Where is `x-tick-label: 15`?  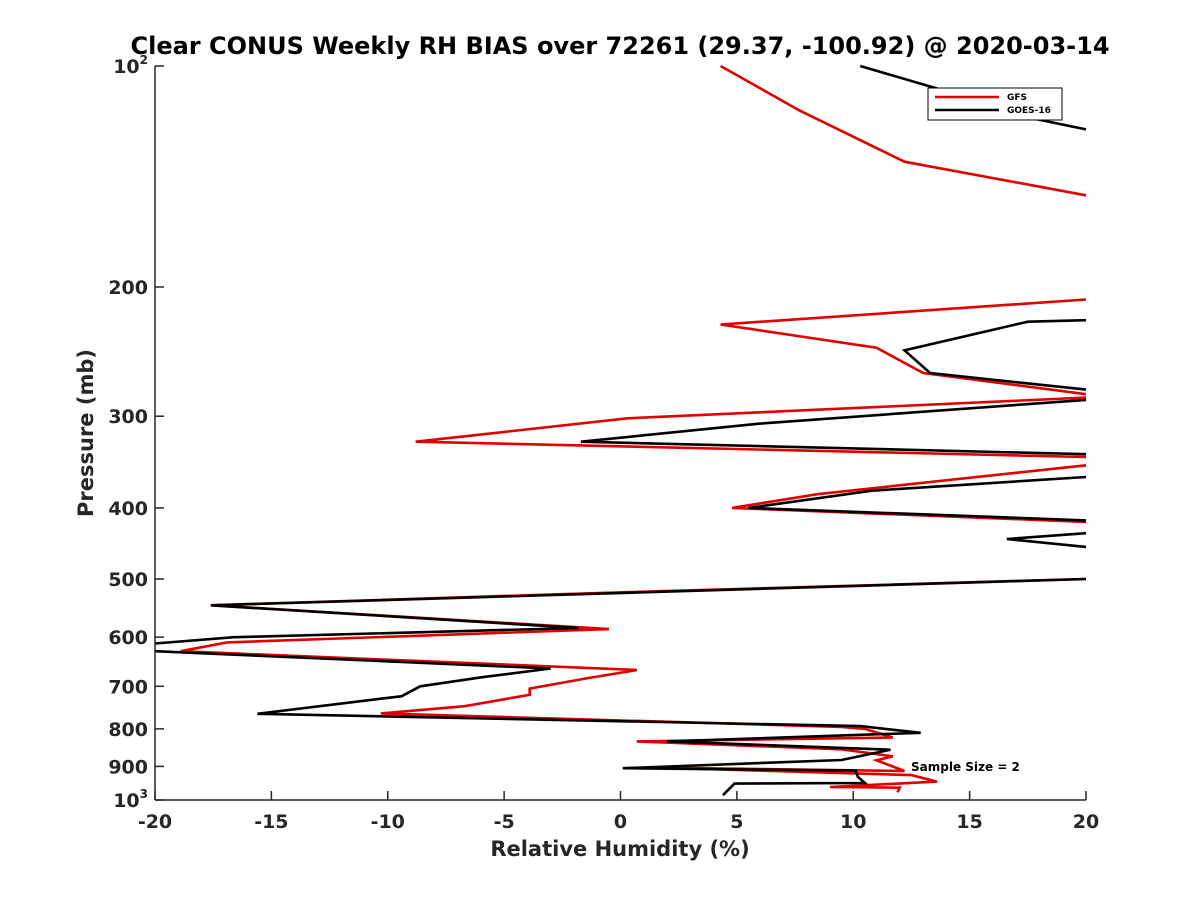
x-tick-label: 15 is located at coordinates (969, 822).